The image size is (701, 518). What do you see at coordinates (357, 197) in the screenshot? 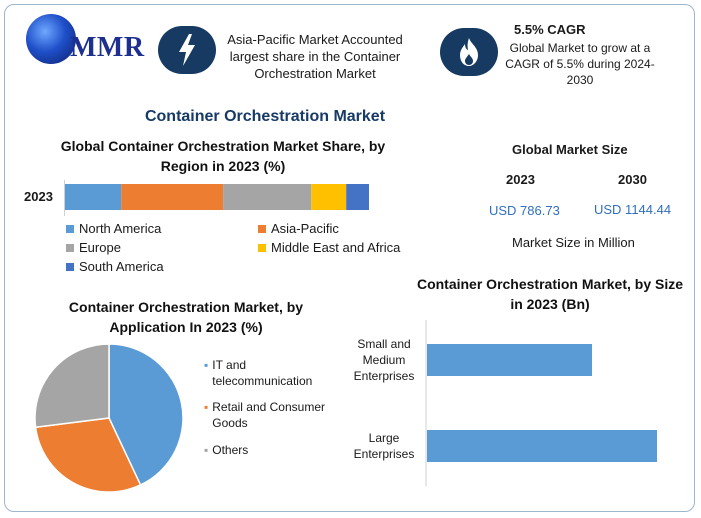
I see `bar-segment-south-america` at bounding box center [357, 197].